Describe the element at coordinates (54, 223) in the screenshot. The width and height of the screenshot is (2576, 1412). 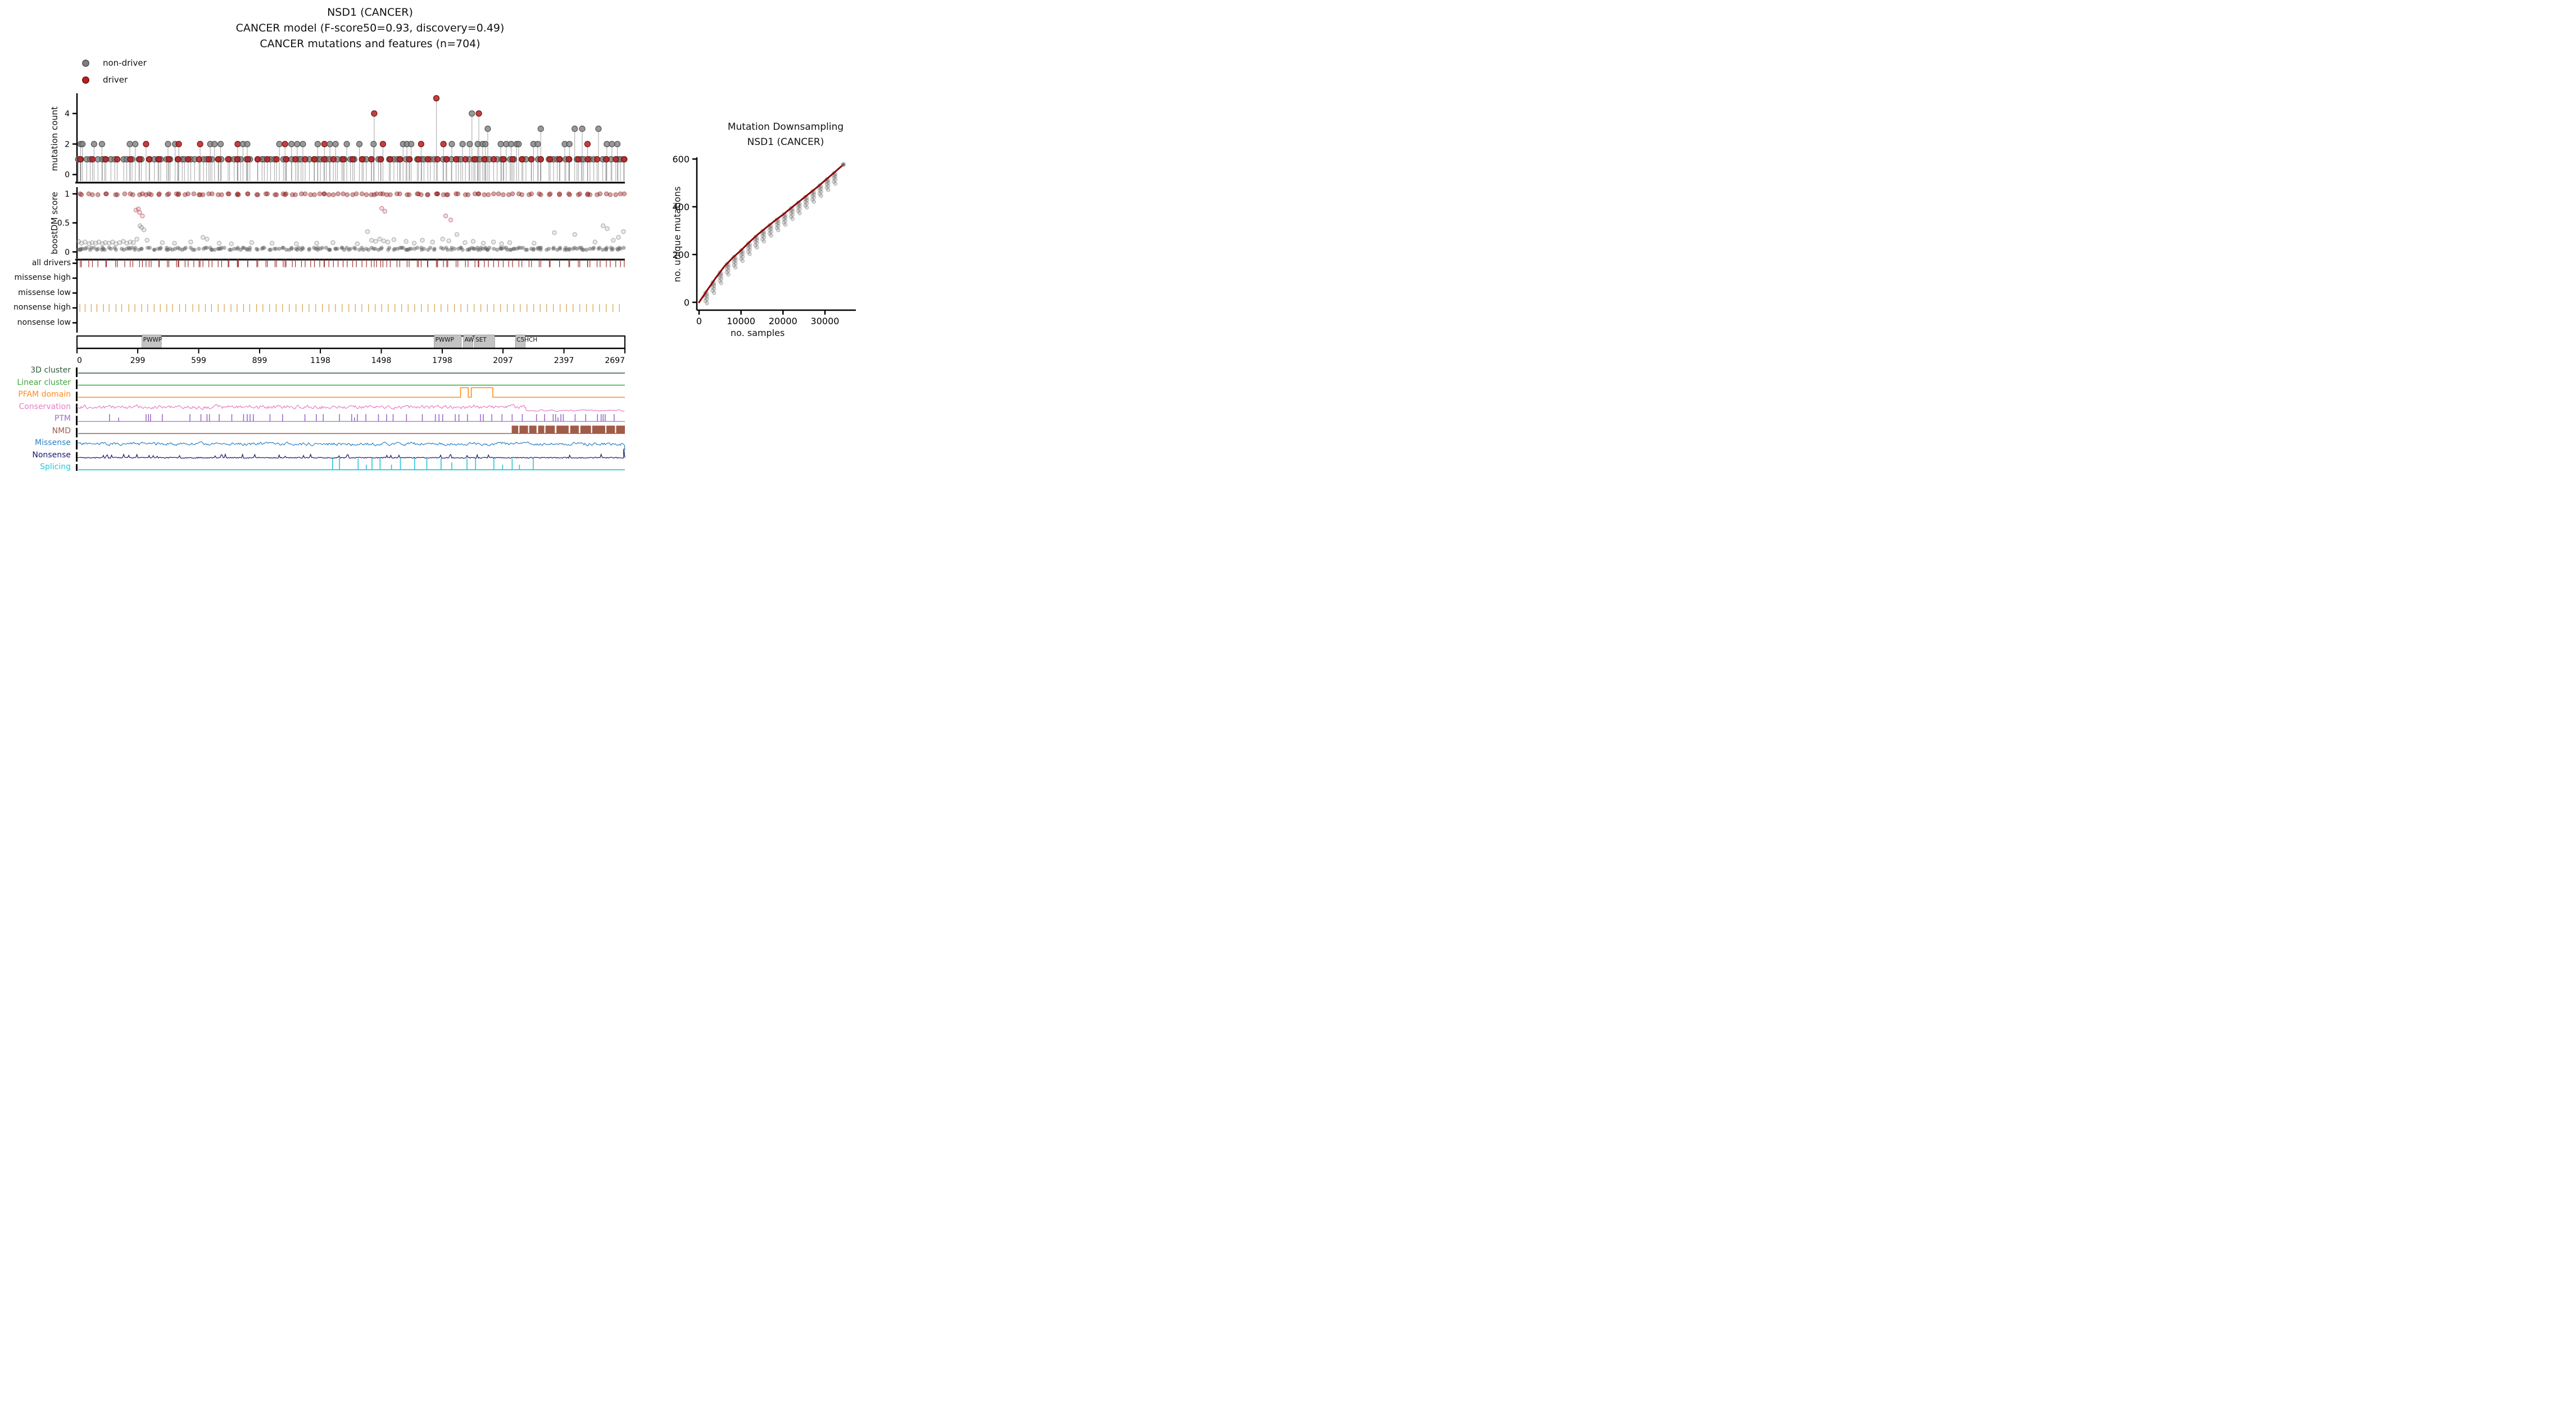
I see `ylabel-boostdm-score: boostDM score` at that location.